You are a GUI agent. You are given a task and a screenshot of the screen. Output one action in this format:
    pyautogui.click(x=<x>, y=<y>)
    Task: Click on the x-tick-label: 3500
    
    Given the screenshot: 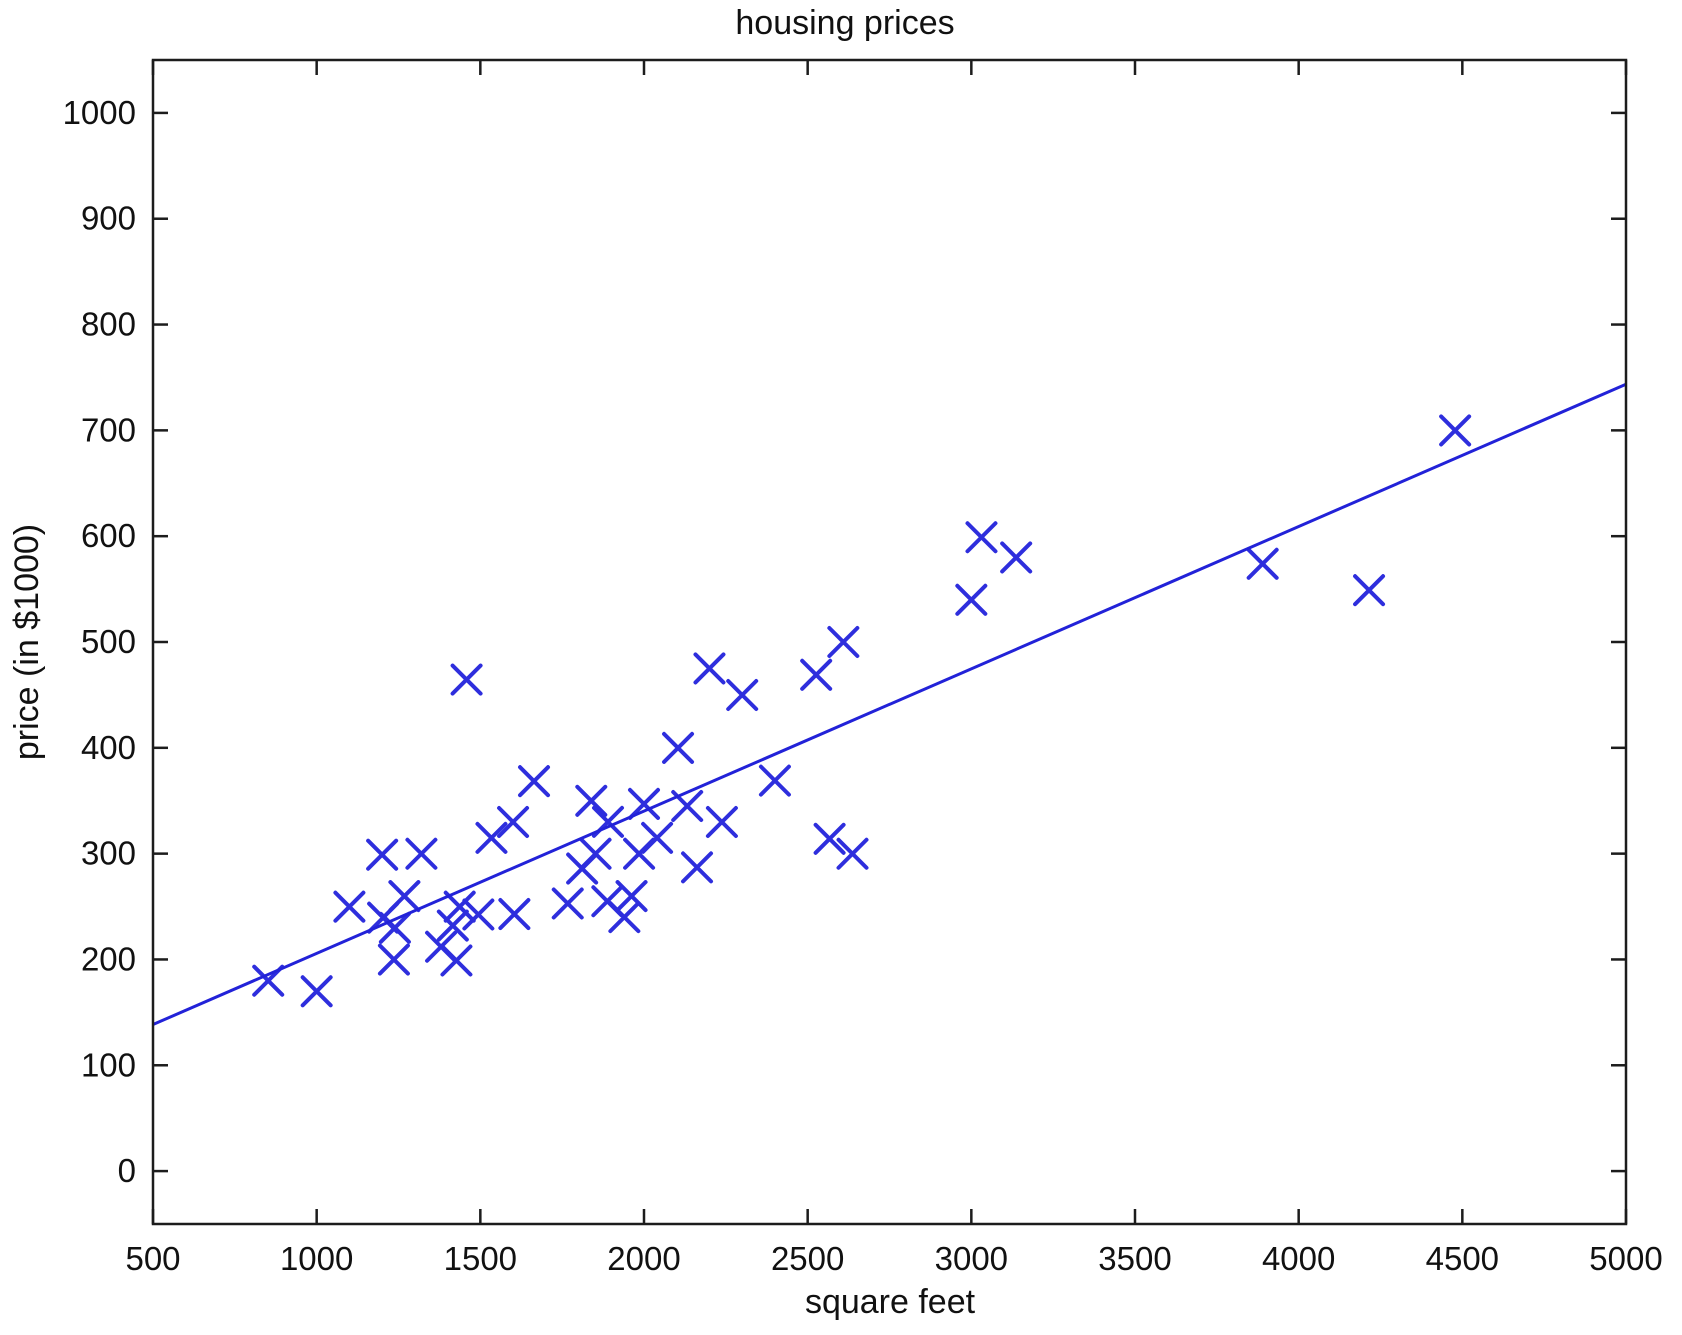 What is the action you would take?
    pyautogui.click(x=1134, y=1258)
    